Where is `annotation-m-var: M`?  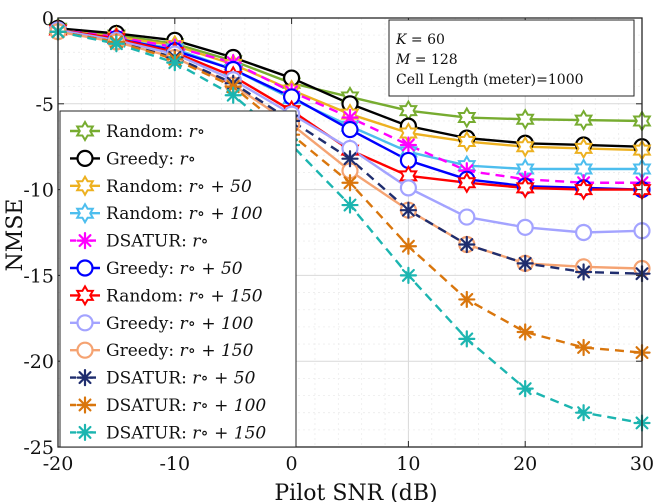 annotation-m-var: M is located at coordinates (403, 60).